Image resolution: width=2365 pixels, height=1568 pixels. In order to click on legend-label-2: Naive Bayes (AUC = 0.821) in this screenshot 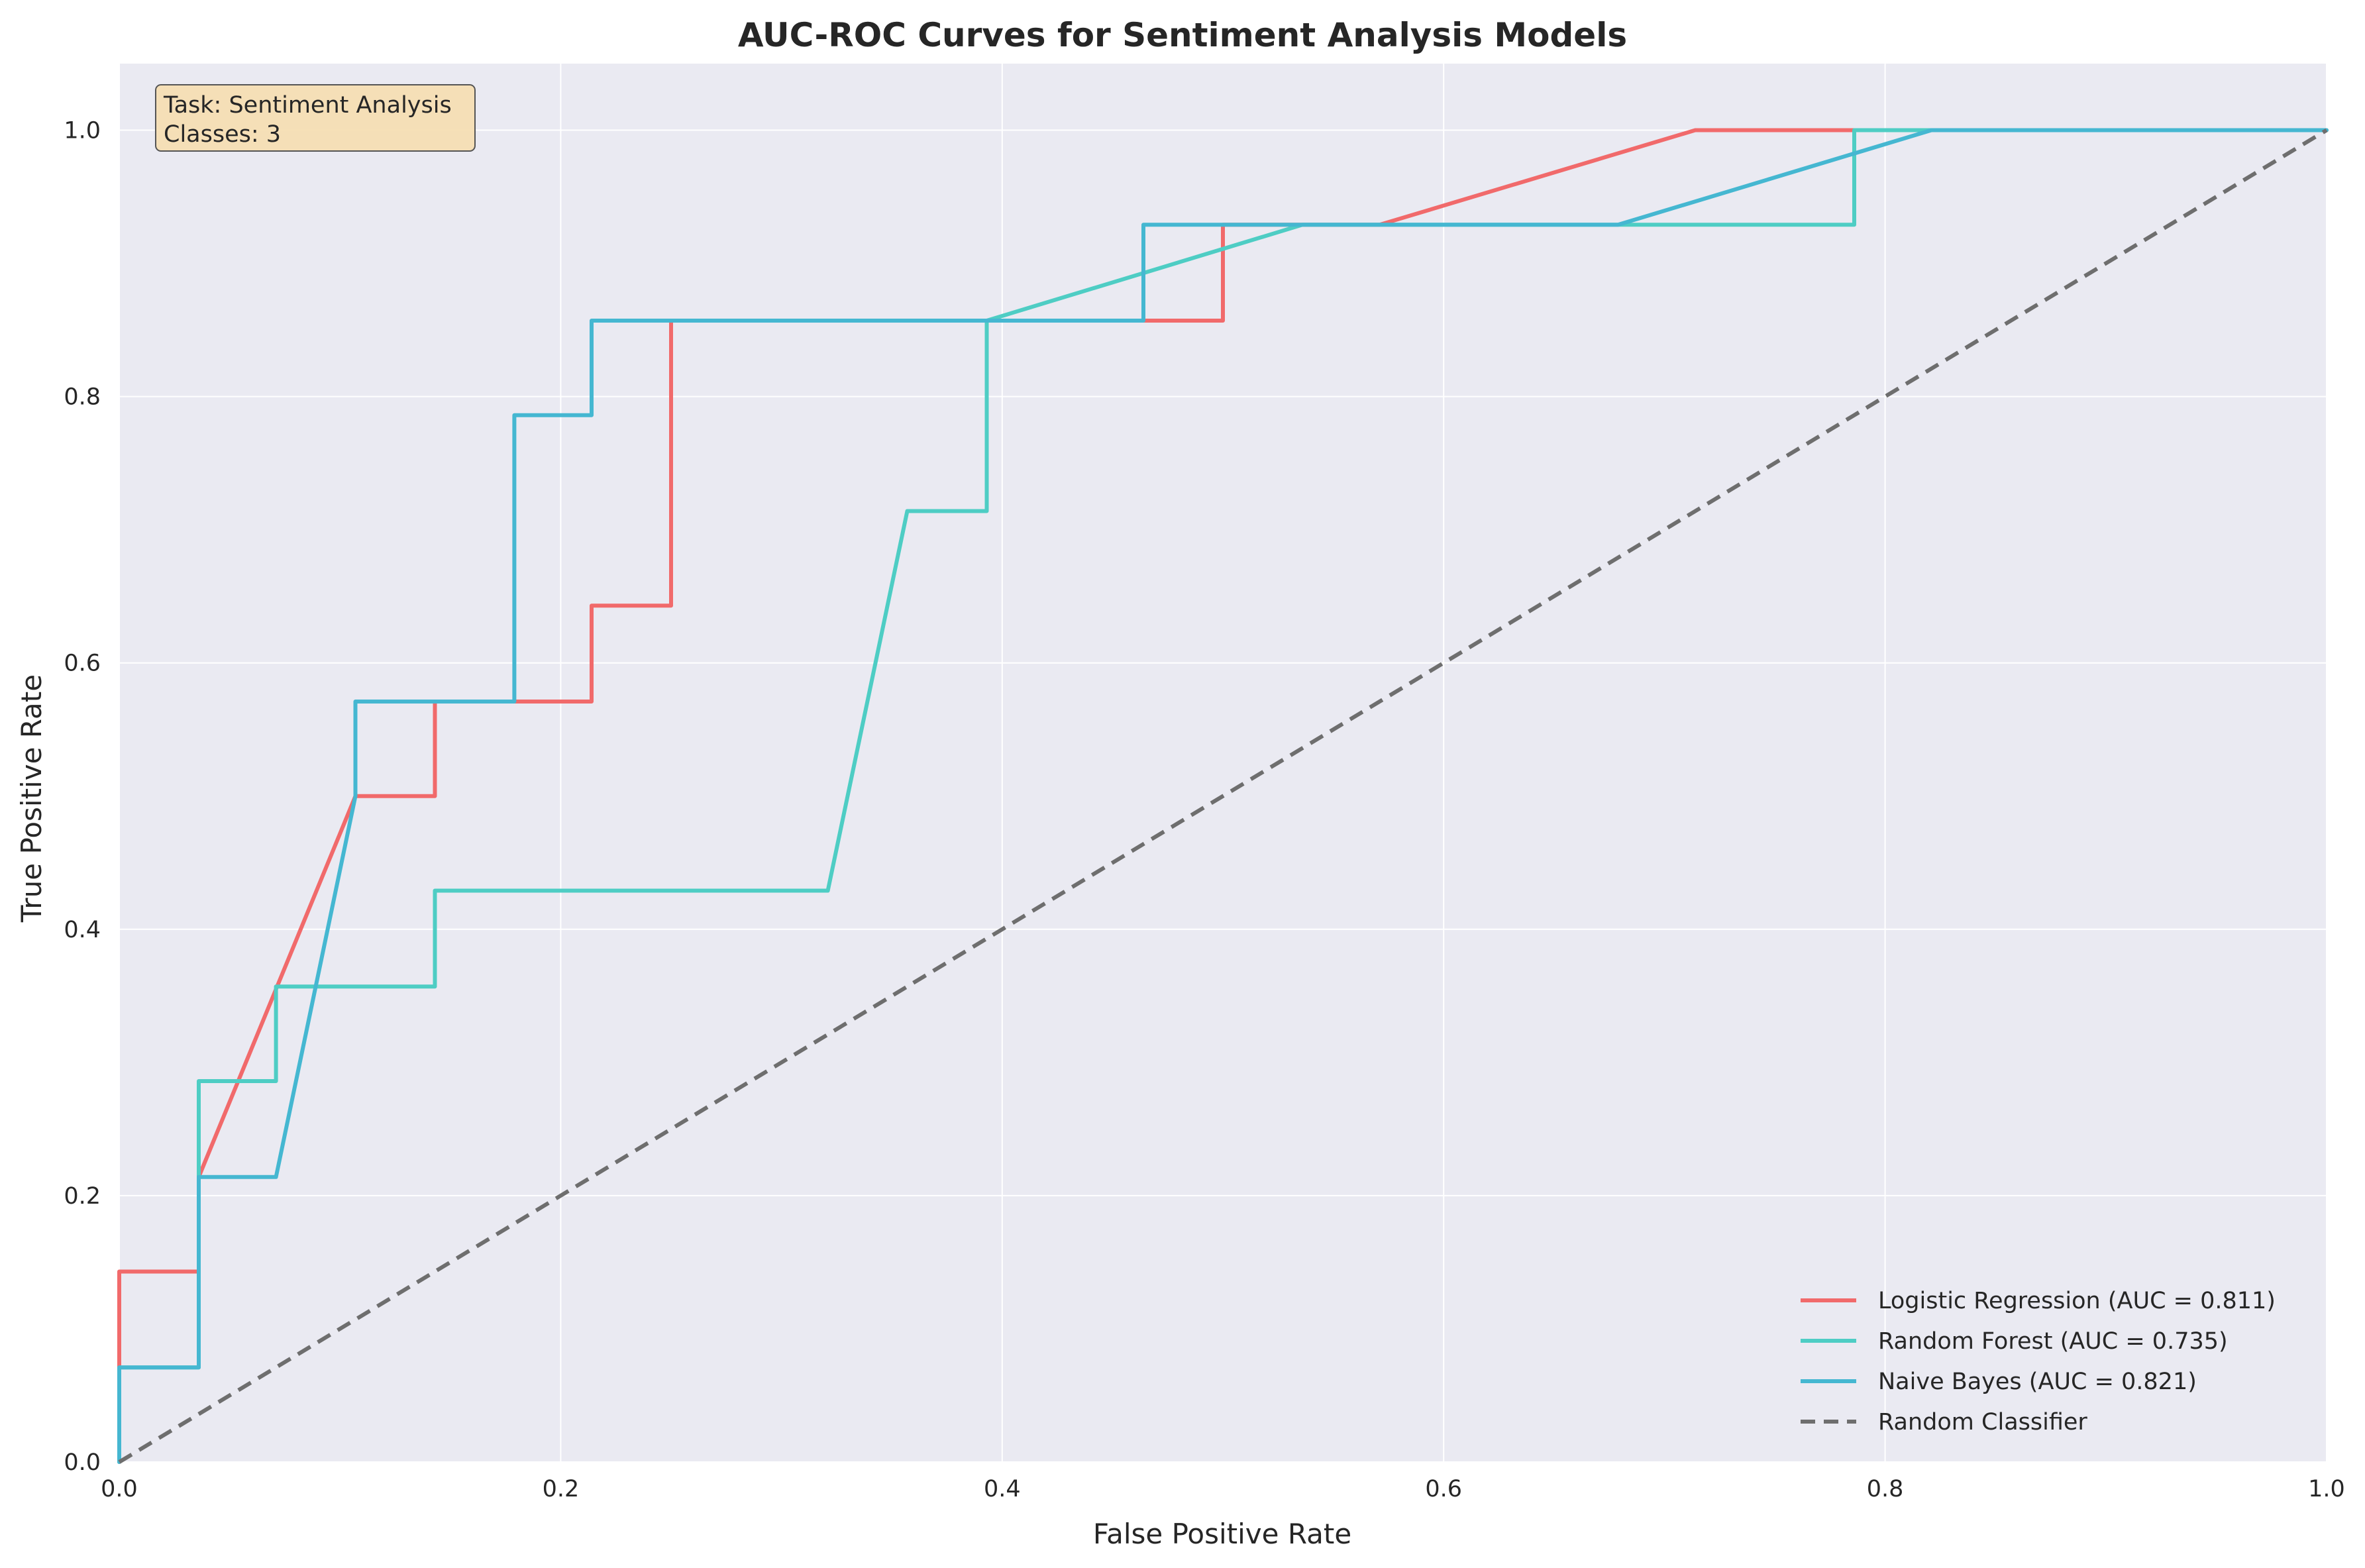, I will do `click(2037, 1382)`.